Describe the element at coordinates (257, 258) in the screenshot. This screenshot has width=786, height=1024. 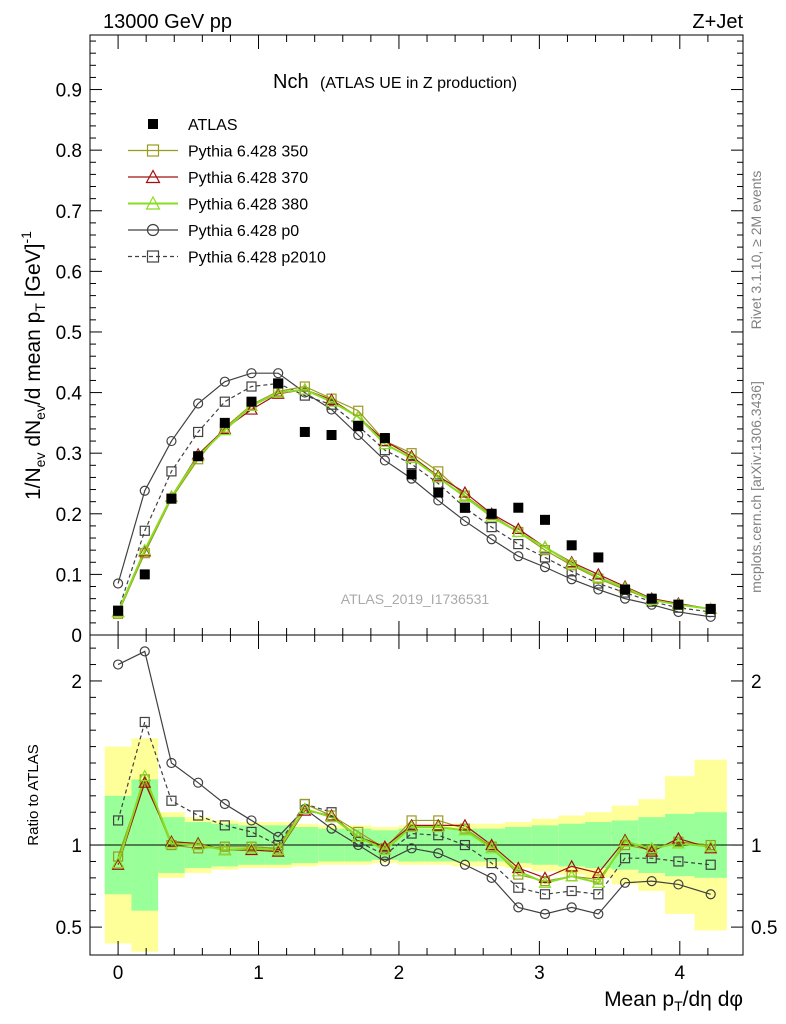
I see `legend-label: Pythia 6.428 p2010` at that location.